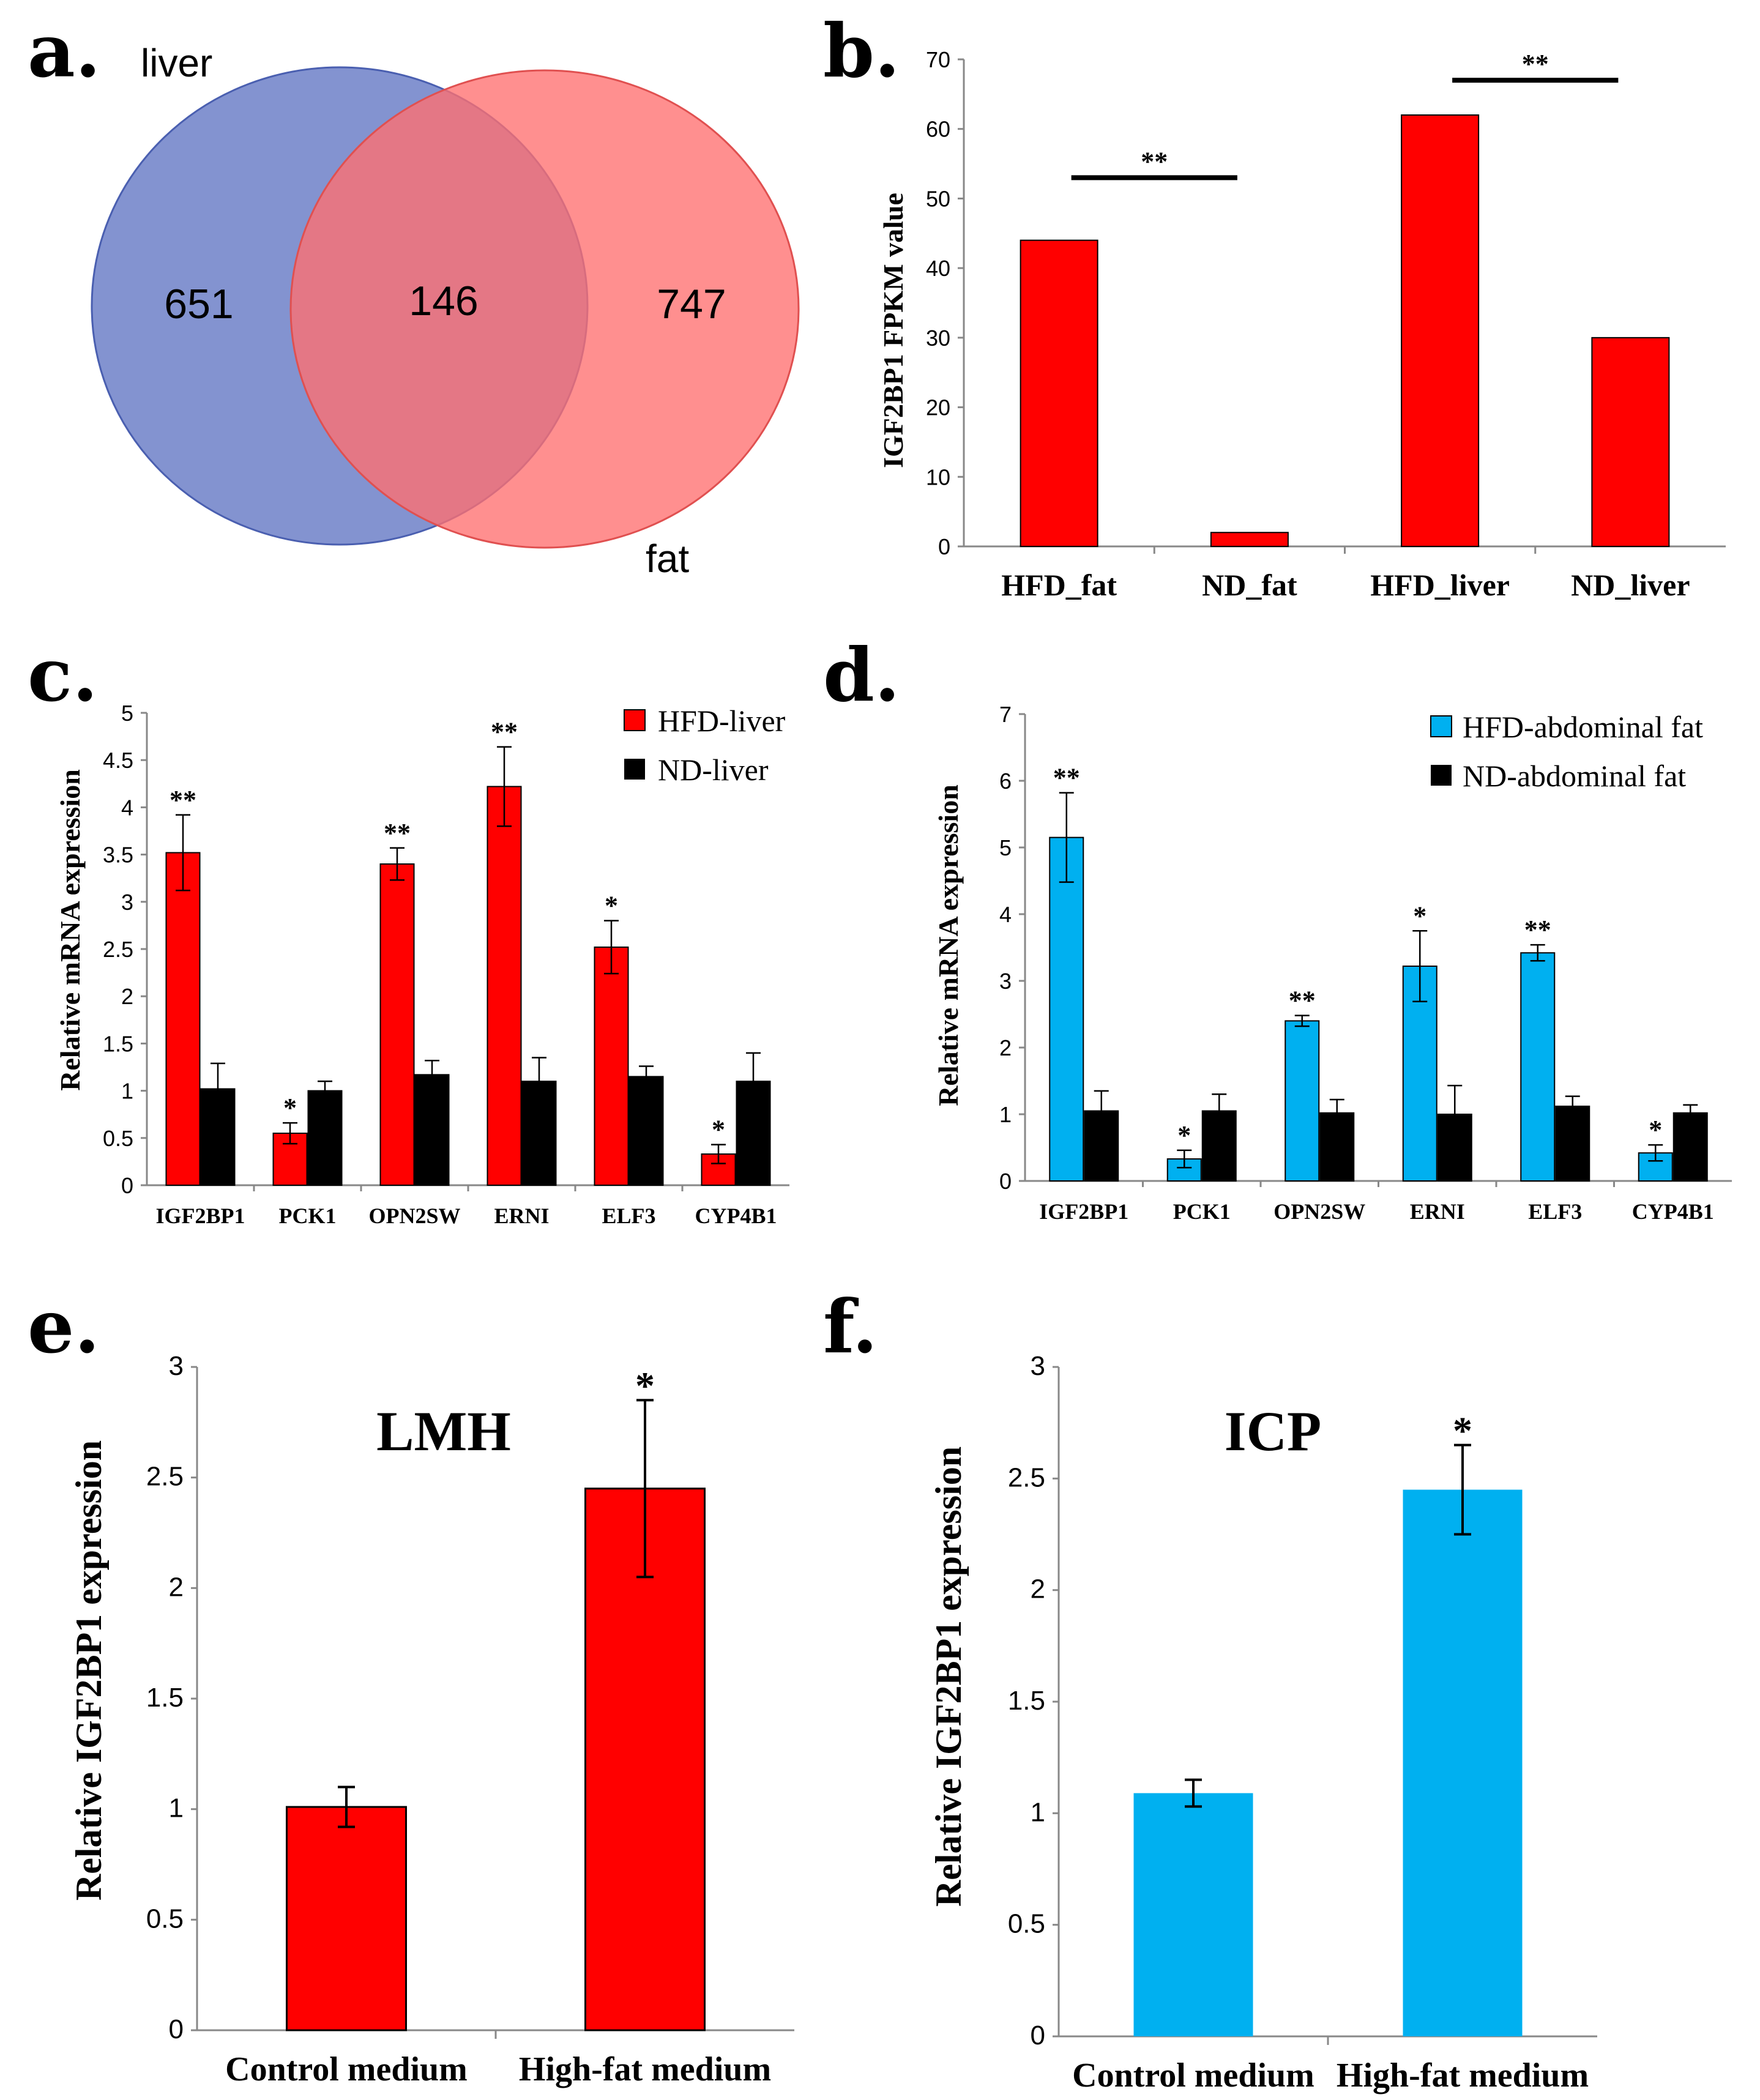  Describe the element at coordinates (176, 63) in the screenshot. I see `venn-label-liver: liver` at that location.